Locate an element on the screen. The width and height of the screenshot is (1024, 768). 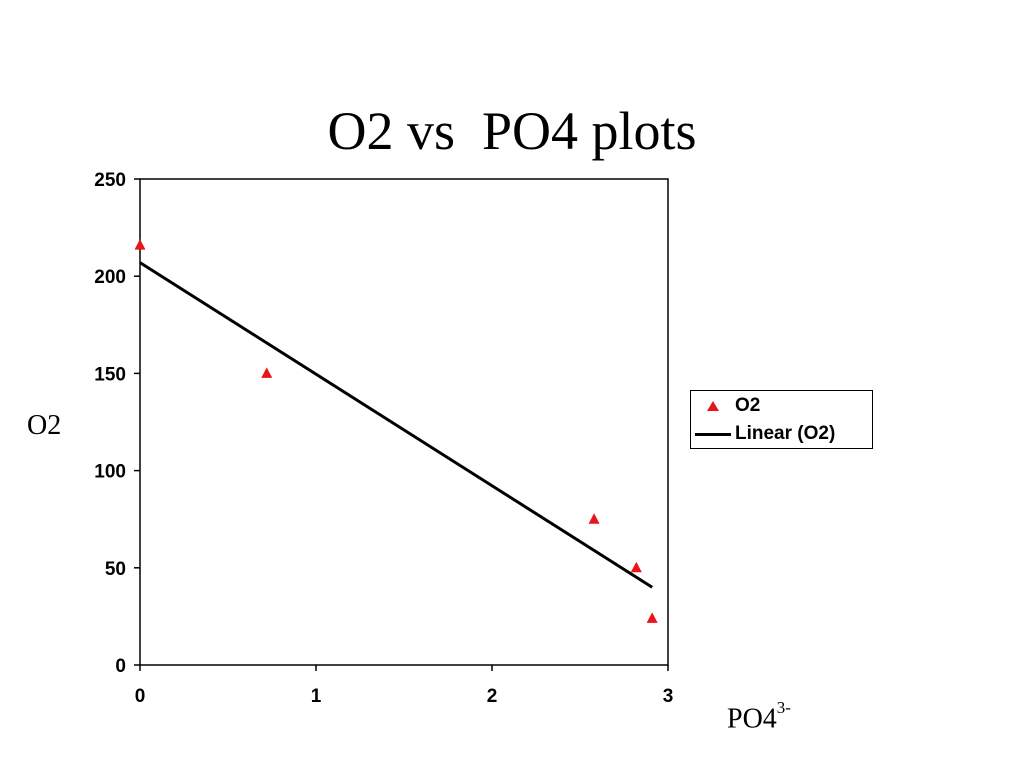
line-marker-icon is located at coordinates (713, 434).